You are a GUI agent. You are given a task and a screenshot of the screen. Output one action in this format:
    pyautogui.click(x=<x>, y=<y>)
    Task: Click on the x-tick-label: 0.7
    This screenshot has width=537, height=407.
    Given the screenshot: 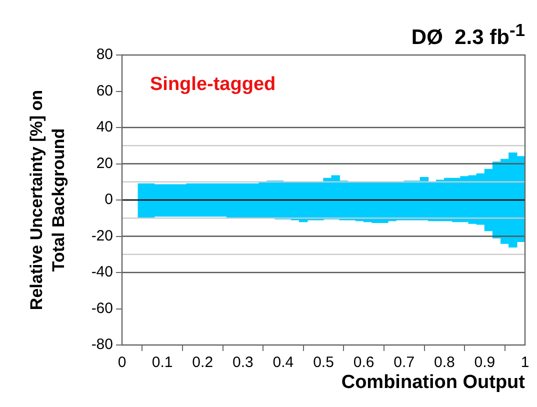 What is the action you would take?
    pyautogui.click(x=404, y=363)
    